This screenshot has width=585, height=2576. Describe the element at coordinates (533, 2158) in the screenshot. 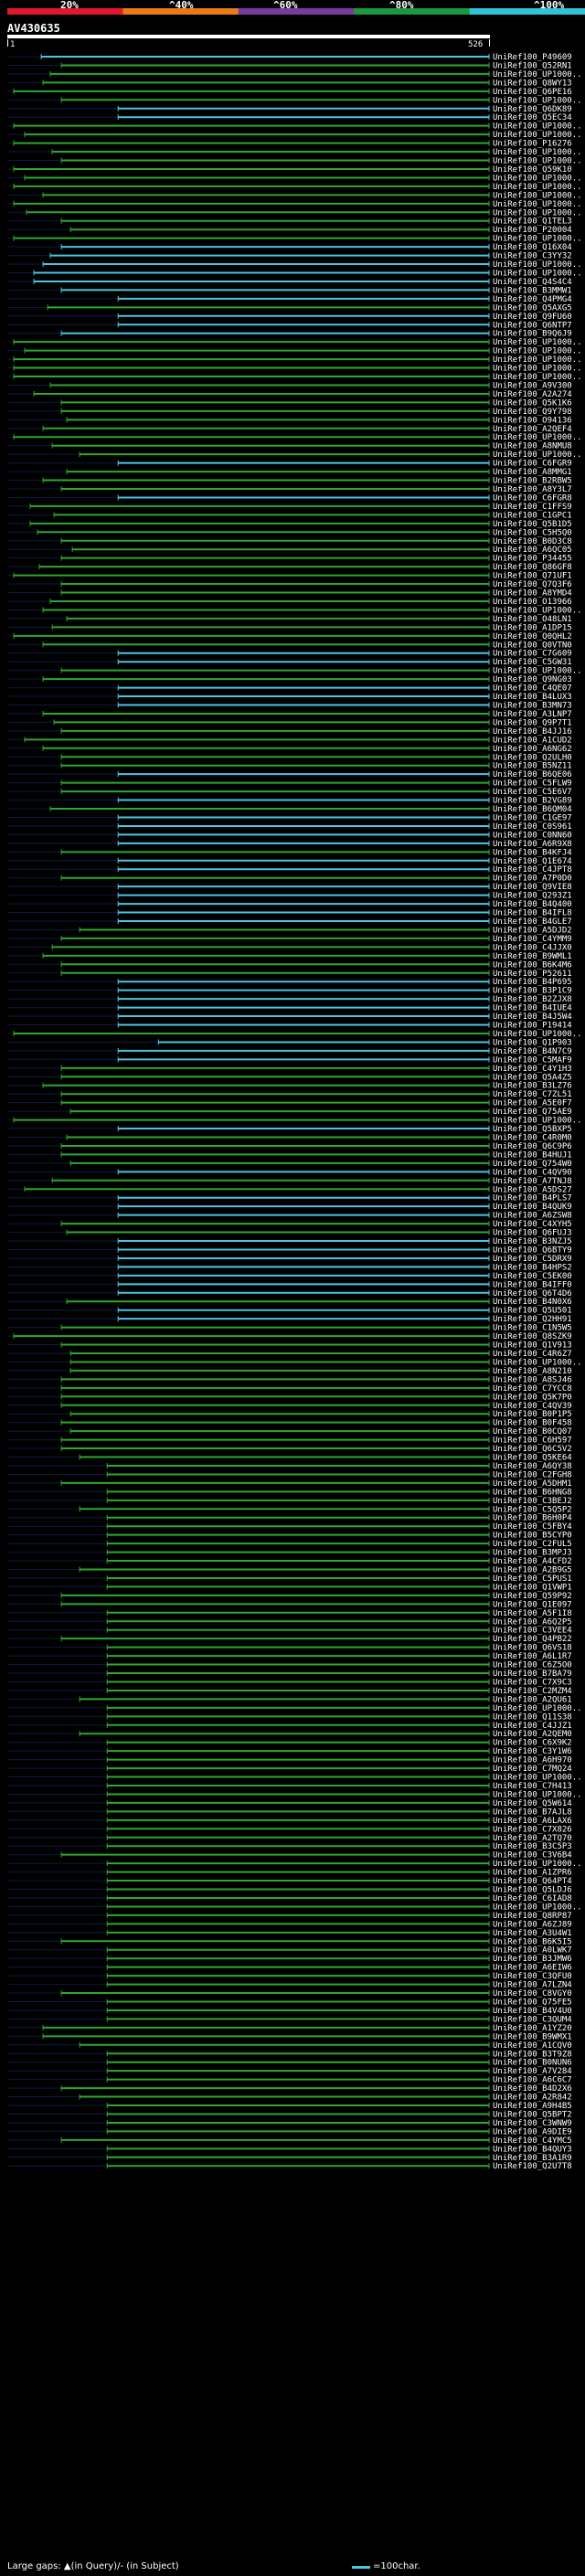

I see `hit-label: UniRef100_B3A1R9` at that location.